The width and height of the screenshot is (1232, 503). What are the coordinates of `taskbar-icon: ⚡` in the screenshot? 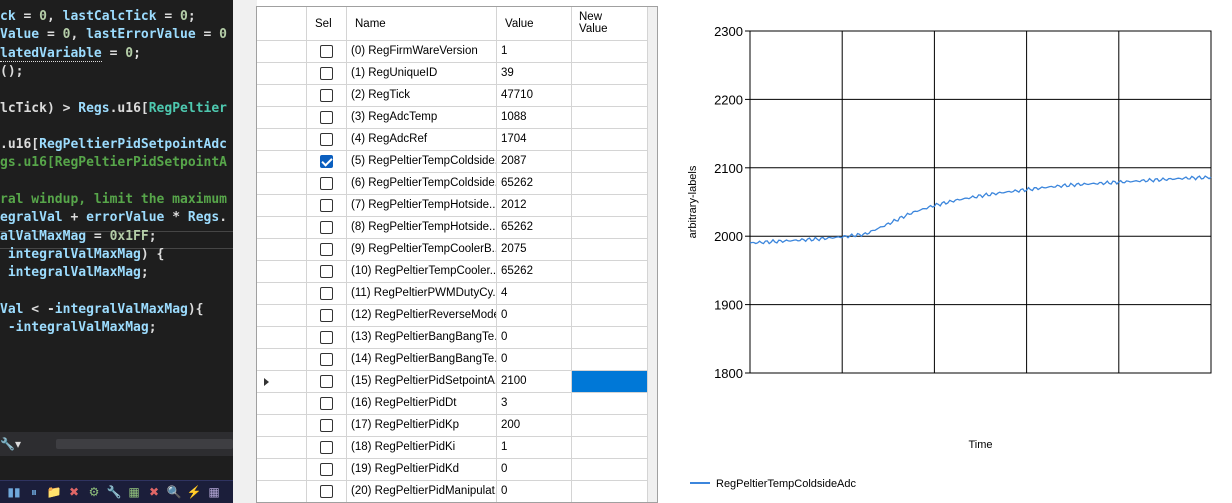 It's located at (194, 492).